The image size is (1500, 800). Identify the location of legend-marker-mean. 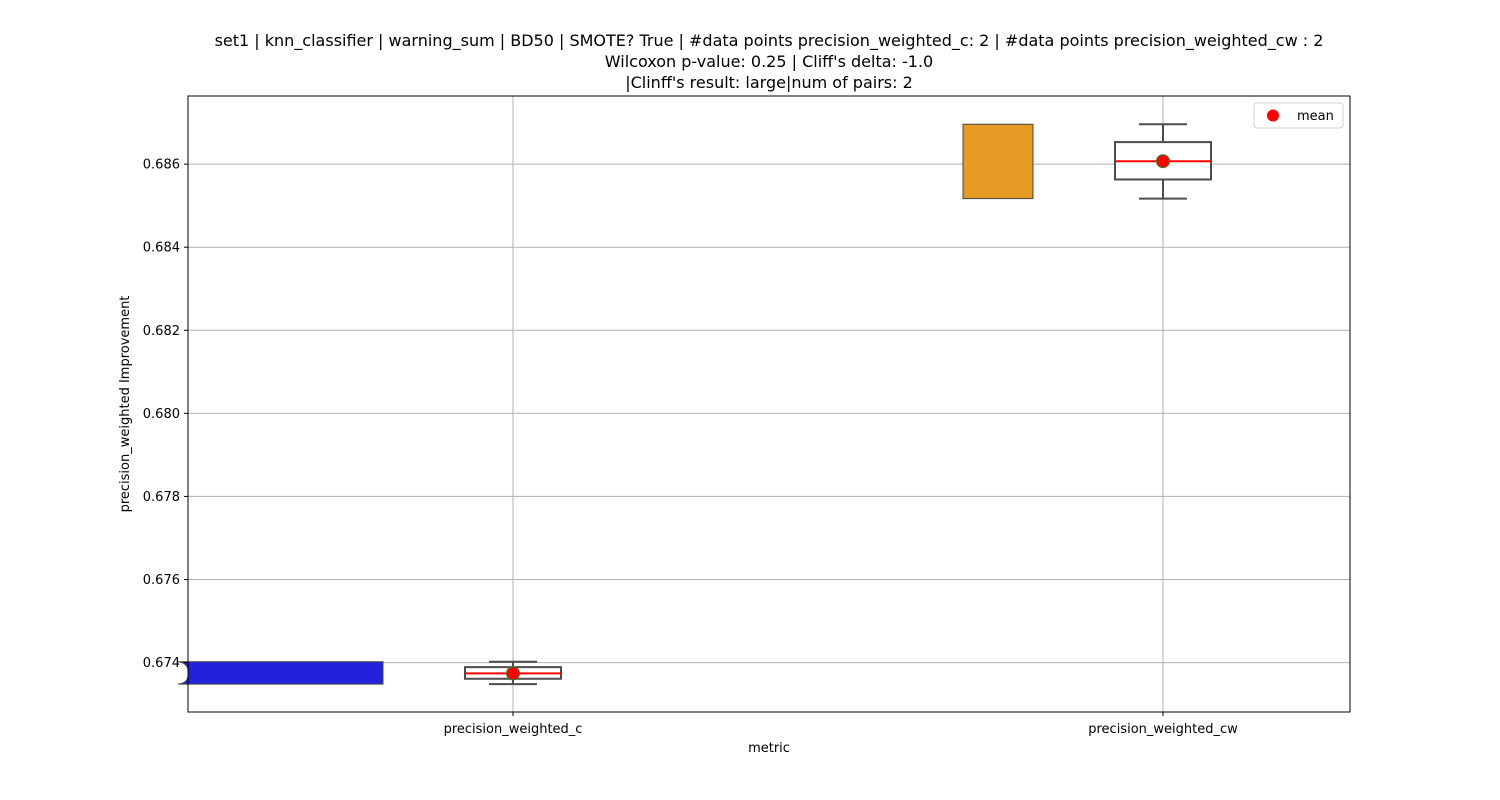
(1273, 115).